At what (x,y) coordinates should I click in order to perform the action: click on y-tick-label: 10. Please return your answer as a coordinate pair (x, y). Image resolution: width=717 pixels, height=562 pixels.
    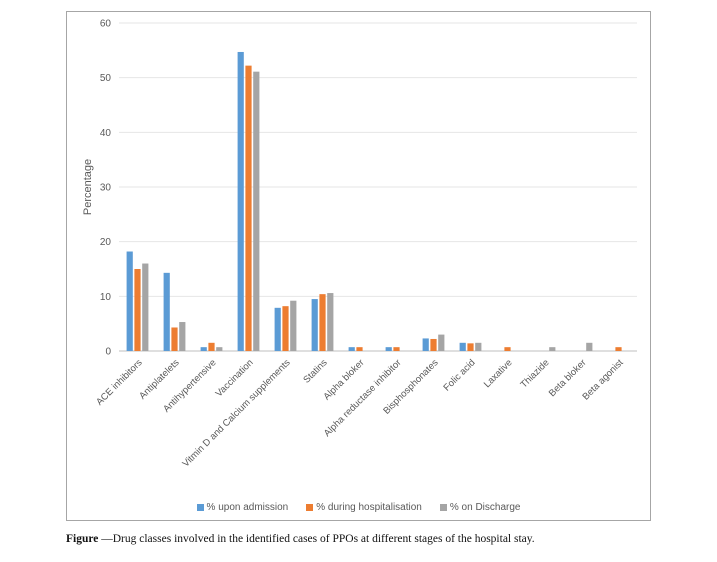
    Looking at the image, I should click on (106, 297).